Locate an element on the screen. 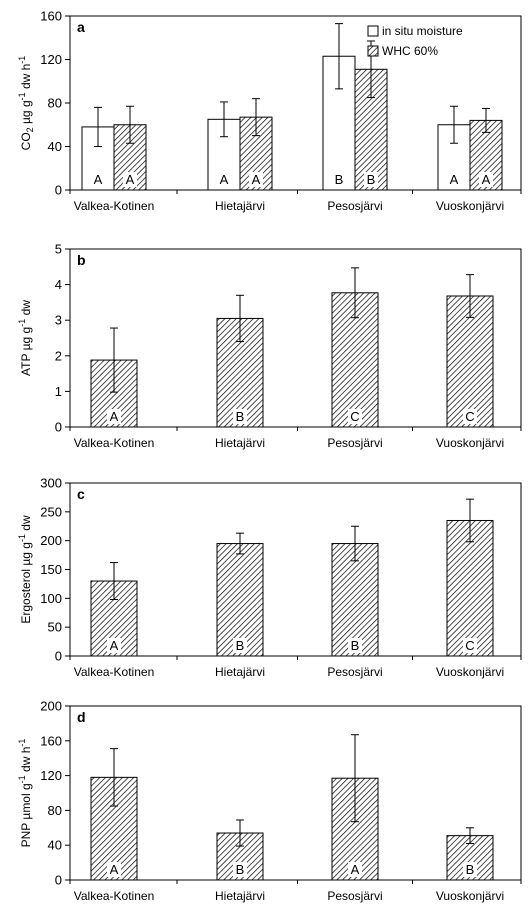  y-axis-label-part: µg g is located at coordinates (26, 113).